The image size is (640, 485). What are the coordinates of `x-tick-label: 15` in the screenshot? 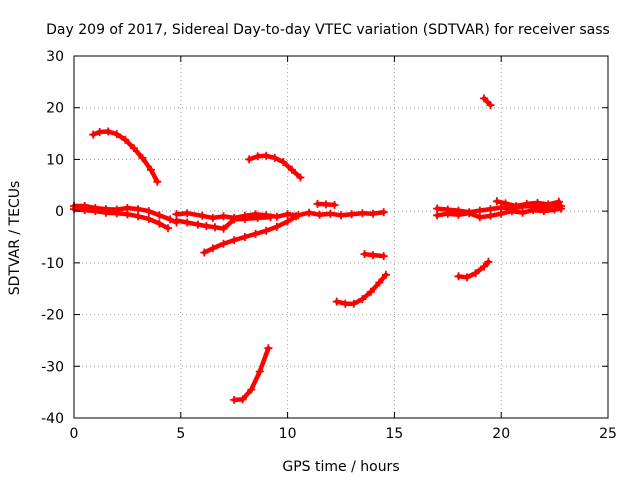 It's located at (394, 434).